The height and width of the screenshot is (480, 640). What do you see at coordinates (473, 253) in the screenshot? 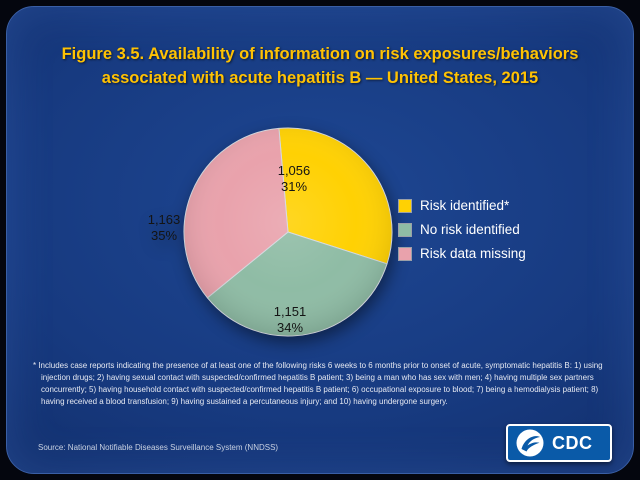
I see `legend-label: Risk data missing` at bounding box center [473, 253].